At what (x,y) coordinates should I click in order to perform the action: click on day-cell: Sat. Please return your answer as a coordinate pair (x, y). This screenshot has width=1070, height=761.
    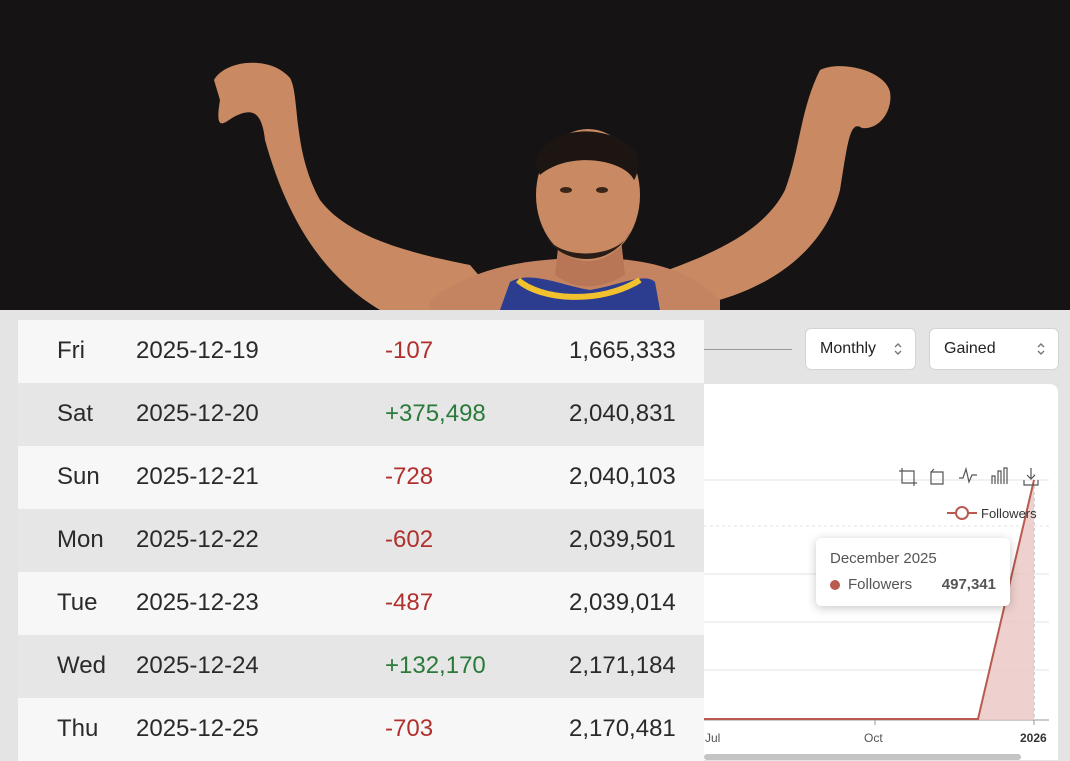
    Looking at the image, I should click on (75, 413).